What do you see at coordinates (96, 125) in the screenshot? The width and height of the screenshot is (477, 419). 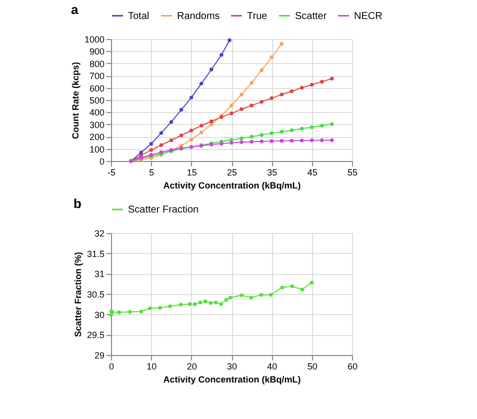 I see `y-tick-label: 300` at bounding box center [96, 125].